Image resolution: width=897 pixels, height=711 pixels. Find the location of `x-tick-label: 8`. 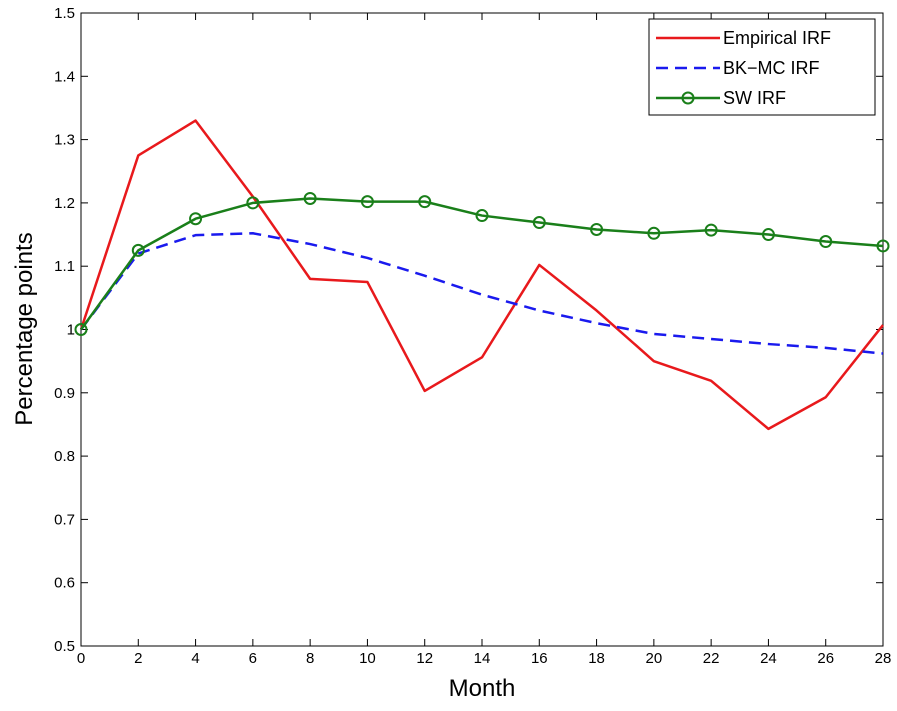

x-tick-label: 8 is located at coordinates (310, 658).